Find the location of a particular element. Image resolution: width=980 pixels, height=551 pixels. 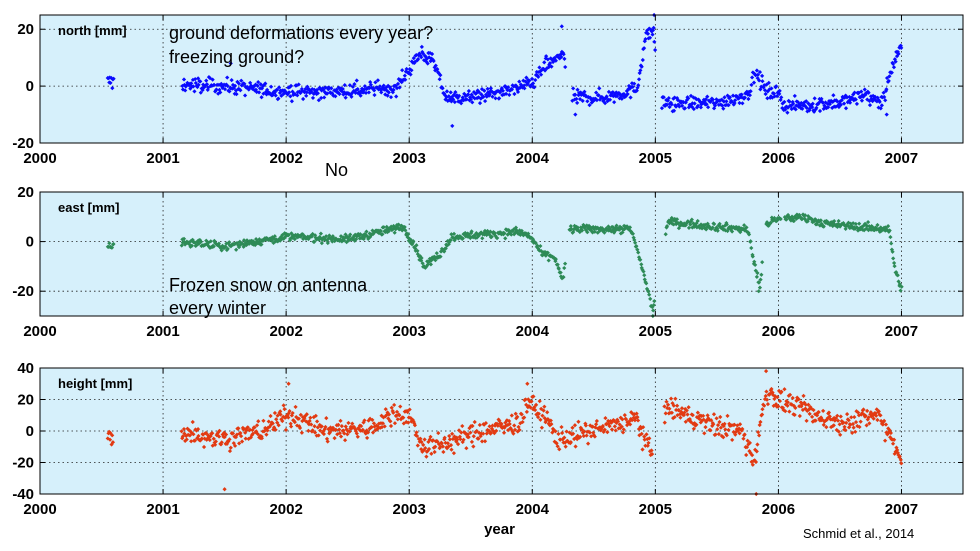

x-tick-label: 2002 is located at coordinates (285, 331).